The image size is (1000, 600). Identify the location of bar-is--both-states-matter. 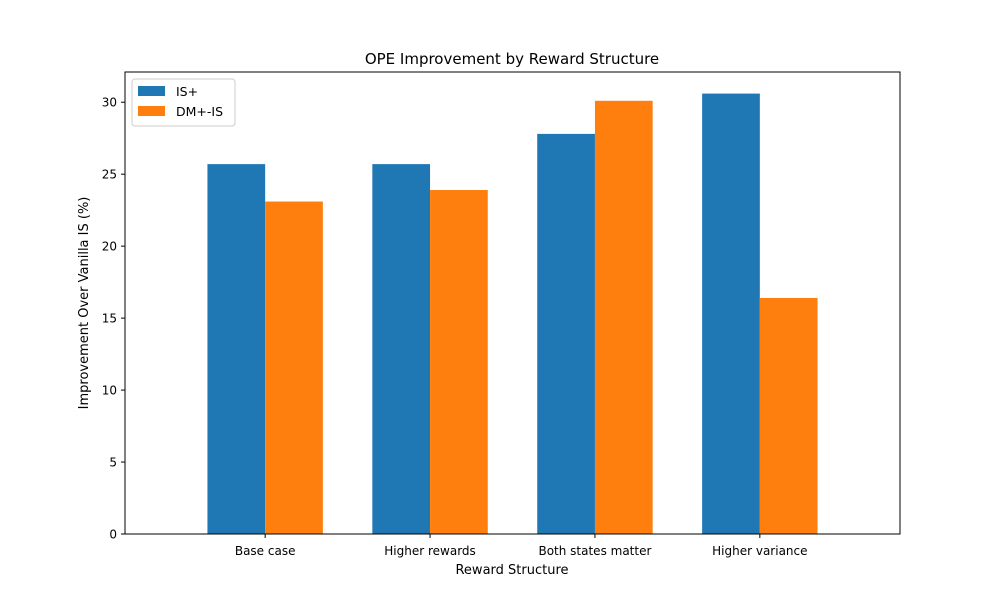
(566, 333).